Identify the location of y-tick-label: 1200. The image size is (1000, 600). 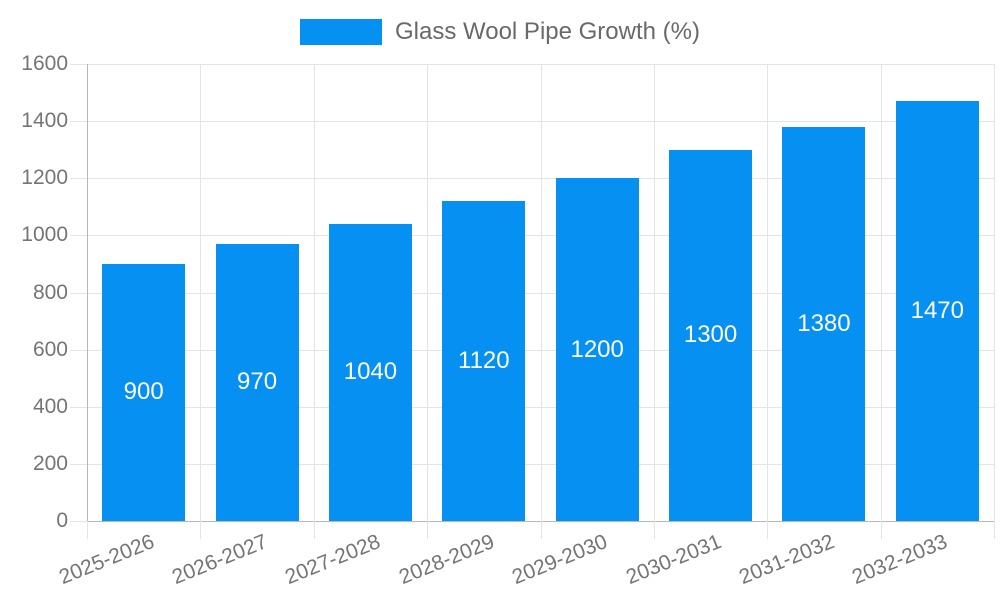
(44, 178).